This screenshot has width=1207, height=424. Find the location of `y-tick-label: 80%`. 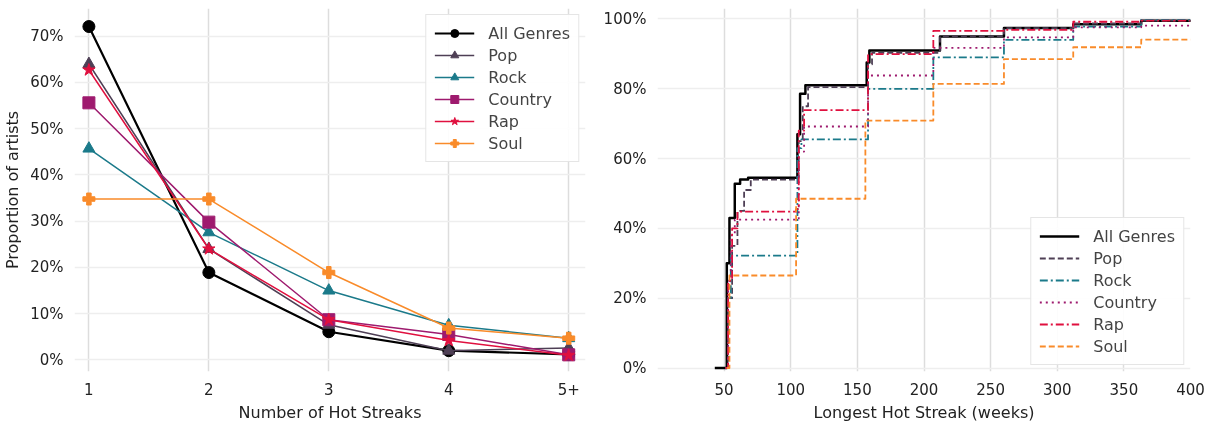

y-tick-label: 80% is located at coordinates (630, 88).